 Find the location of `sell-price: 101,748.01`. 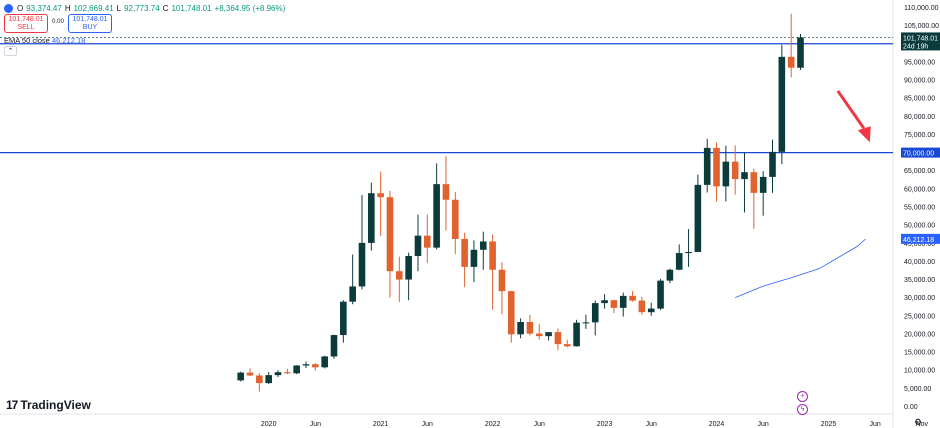

sell-price: 101,748.01 is located at coordinates (26, 19).